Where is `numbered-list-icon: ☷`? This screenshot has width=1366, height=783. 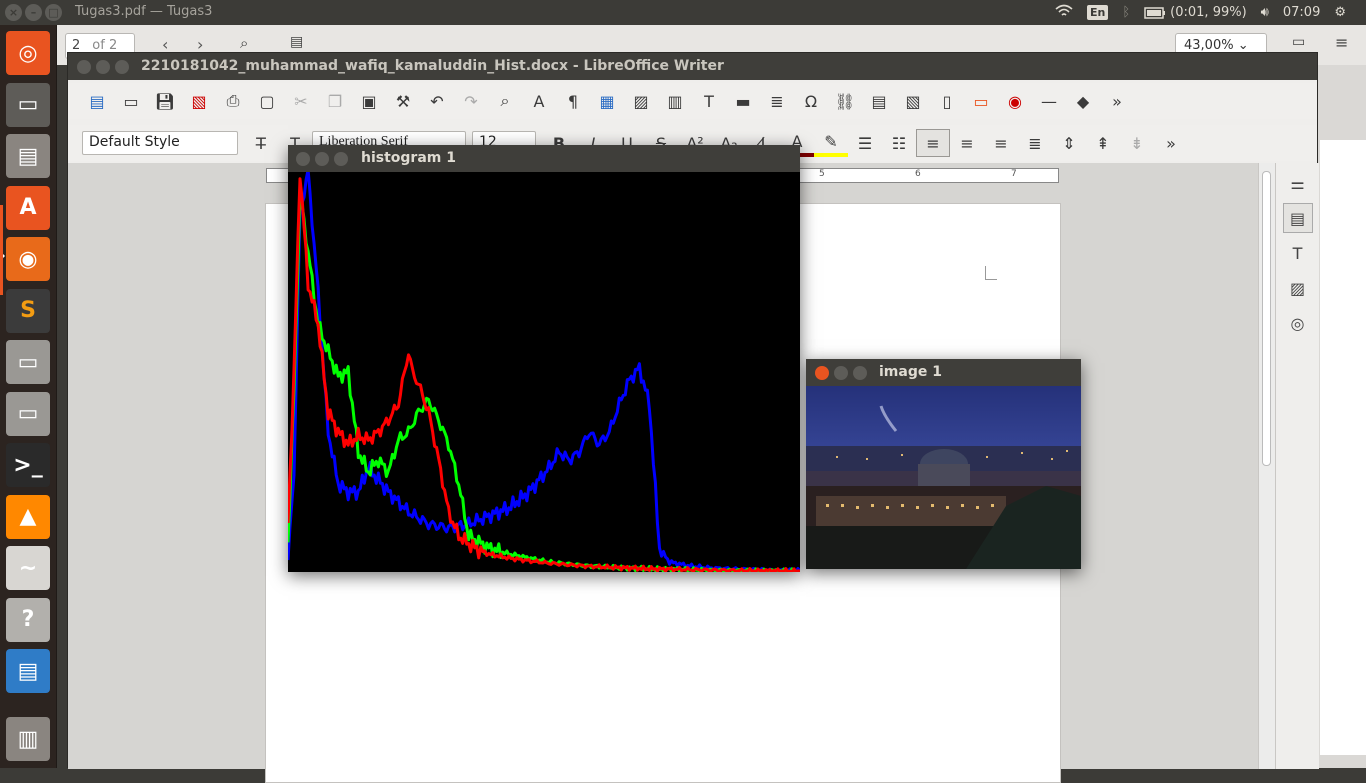
numbered-list-icon: ☷ is located at coordinates (899, 143).